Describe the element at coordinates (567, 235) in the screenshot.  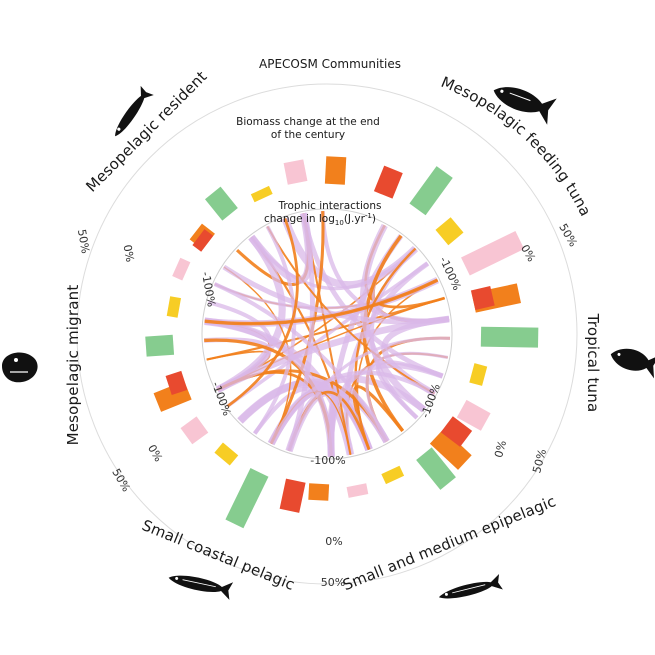
I see `axis-50-feeding-tuna: 50%` at that location.